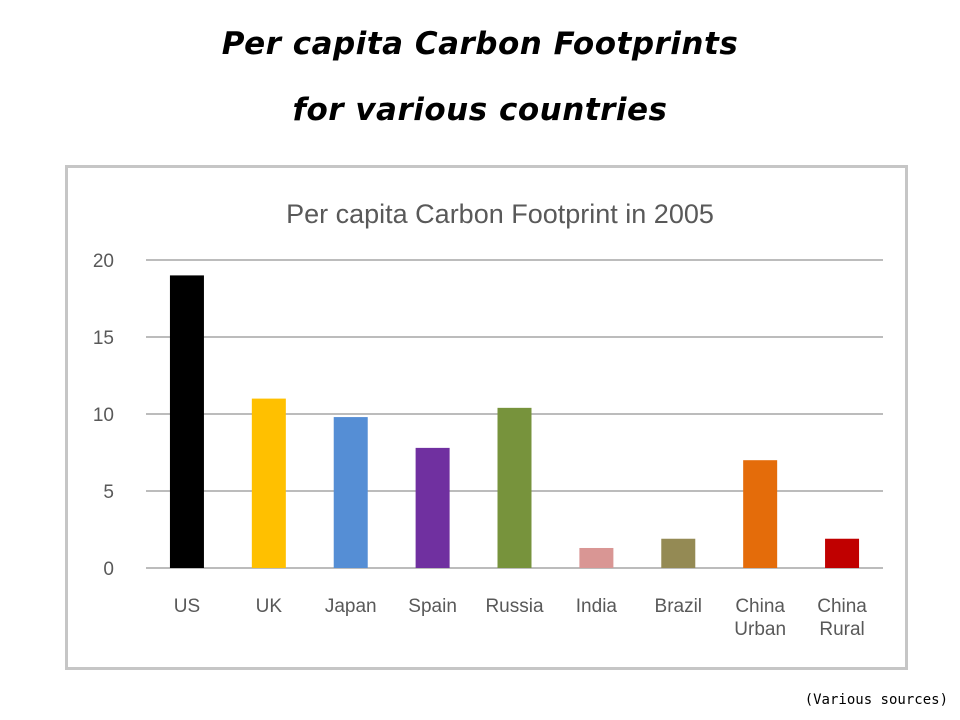 This screenshot has width=960, height=720. What do you see at coordinates (597, 606) in the screenshot?
I see `x-tick-label: India` at bounding box center [597, 606].